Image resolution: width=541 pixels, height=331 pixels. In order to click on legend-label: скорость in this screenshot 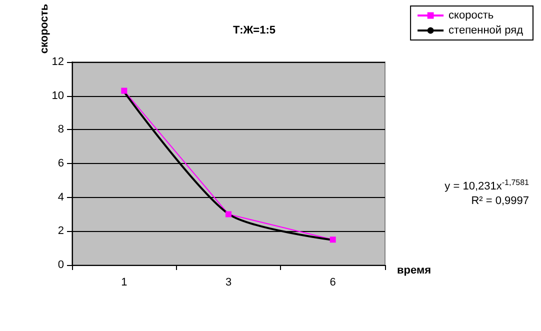, I will do `click(471, 16)`.